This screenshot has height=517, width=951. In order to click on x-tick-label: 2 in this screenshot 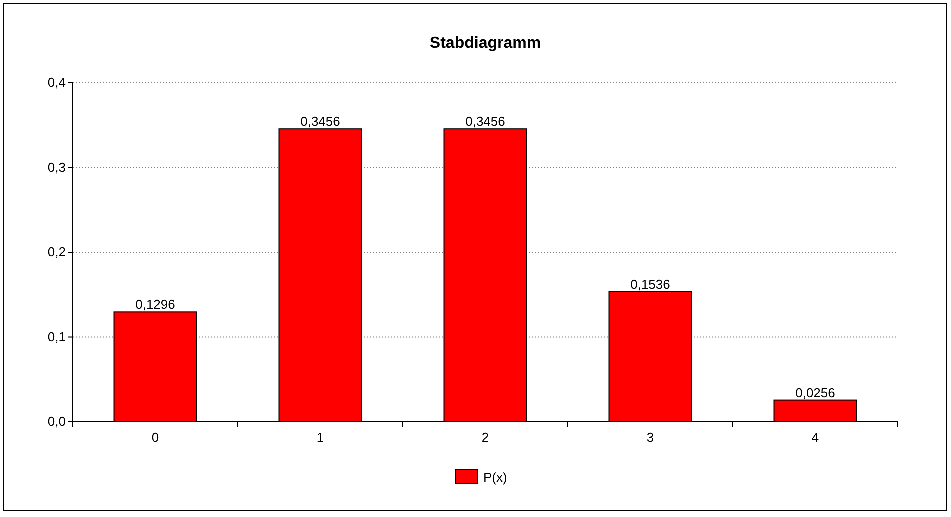, I will do `click(486, 437)`.